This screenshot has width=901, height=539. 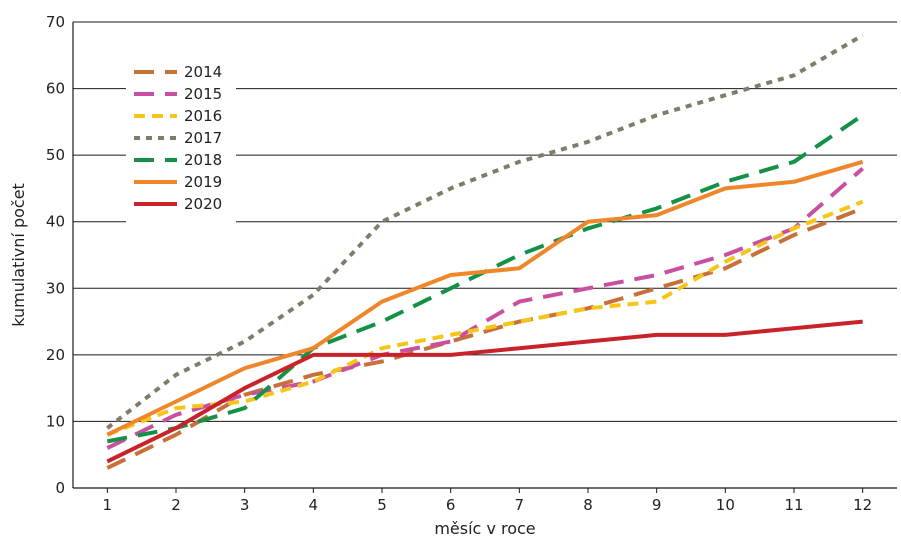 What do you see at coordinates (484, 528) in the screenshot?
I see `x-axis-title: měsíc v roce` at bounding box center [484, 528].